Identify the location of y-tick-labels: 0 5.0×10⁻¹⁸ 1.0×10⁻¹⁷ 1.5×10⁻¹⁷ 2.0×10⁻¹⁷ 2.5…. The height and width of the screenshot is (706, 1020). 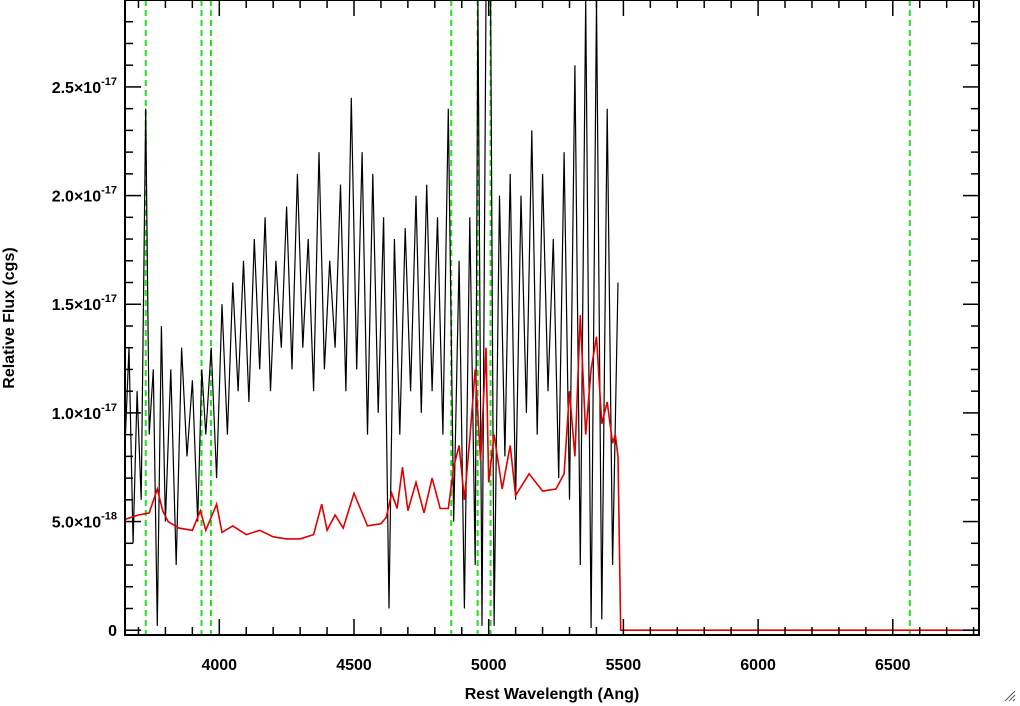
(84, 358).